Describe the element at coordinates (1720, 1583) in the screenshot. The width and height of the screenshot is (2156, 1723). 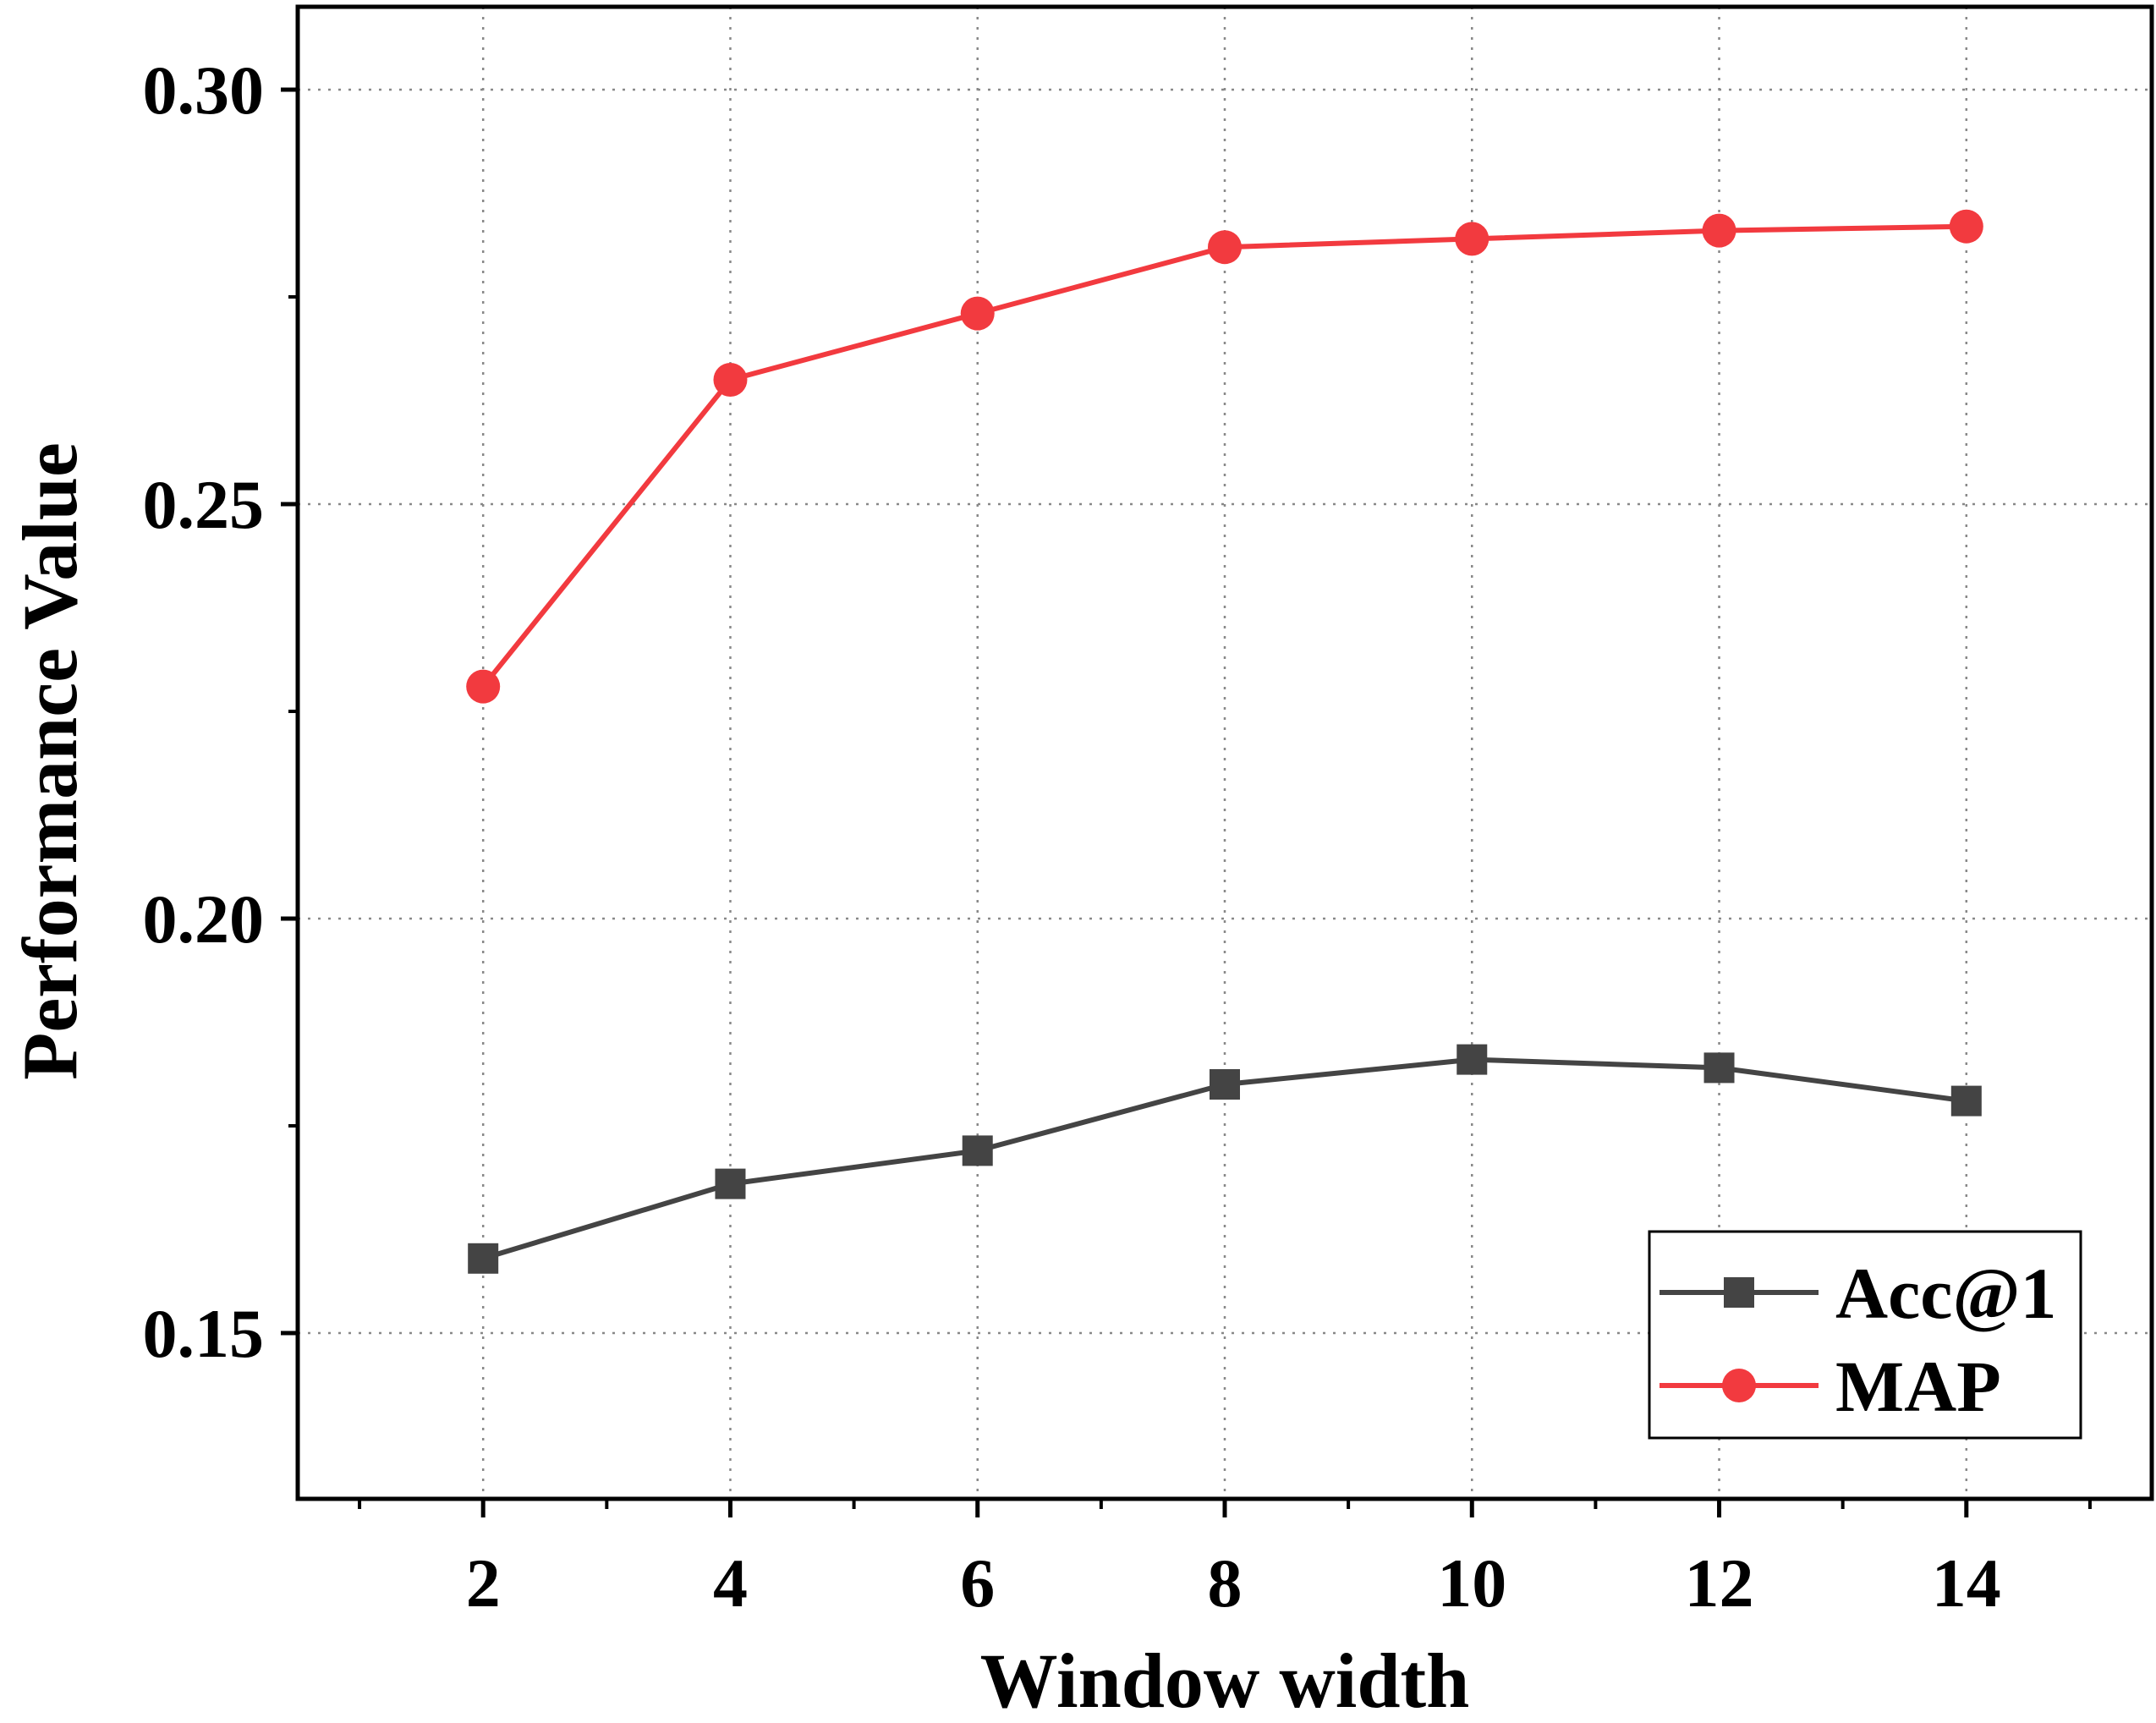
I see `x-tick-label: 12` at that location.